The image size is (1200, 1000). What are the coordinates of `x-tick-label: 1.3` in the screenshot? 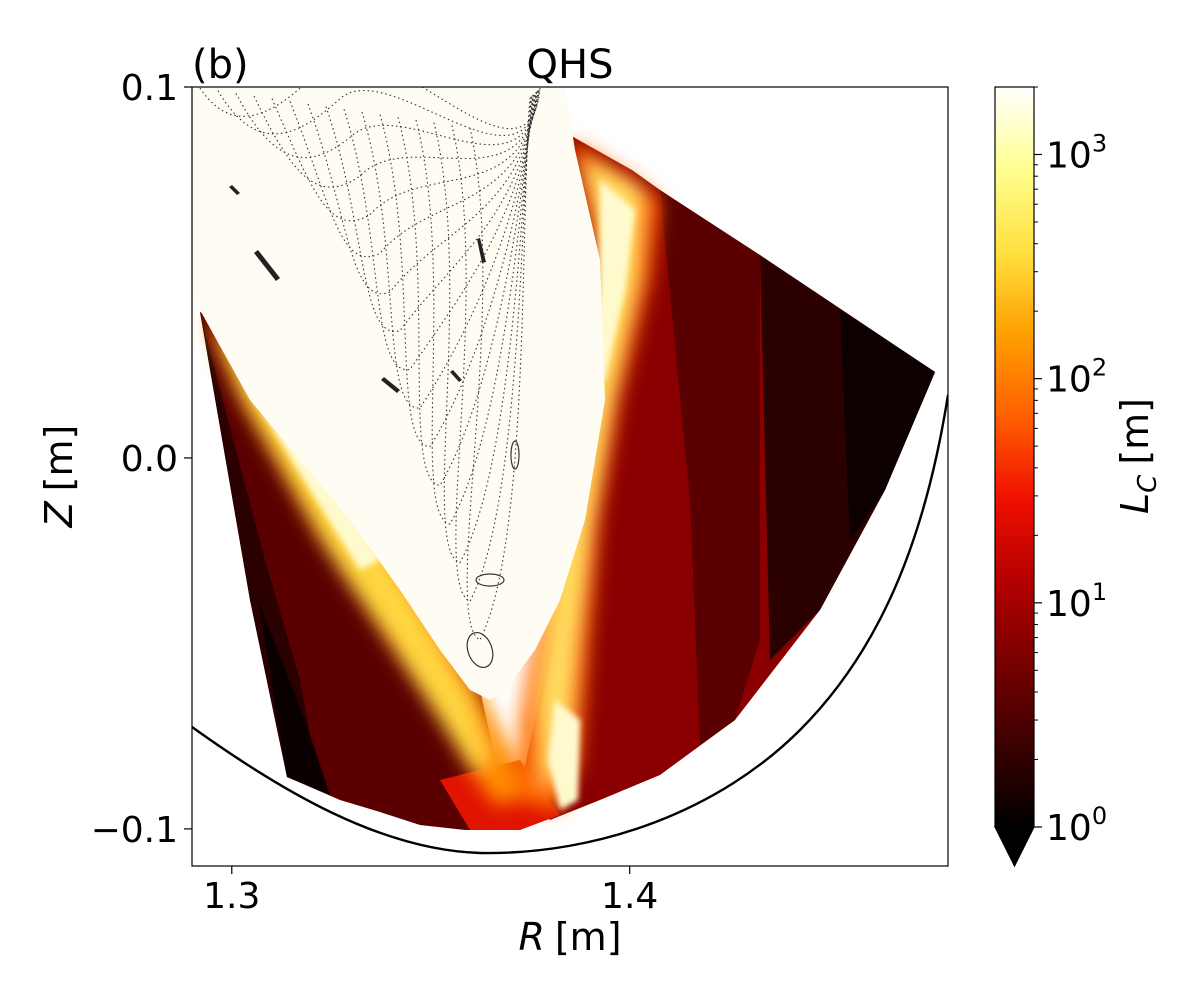 It's located at (231, 896).